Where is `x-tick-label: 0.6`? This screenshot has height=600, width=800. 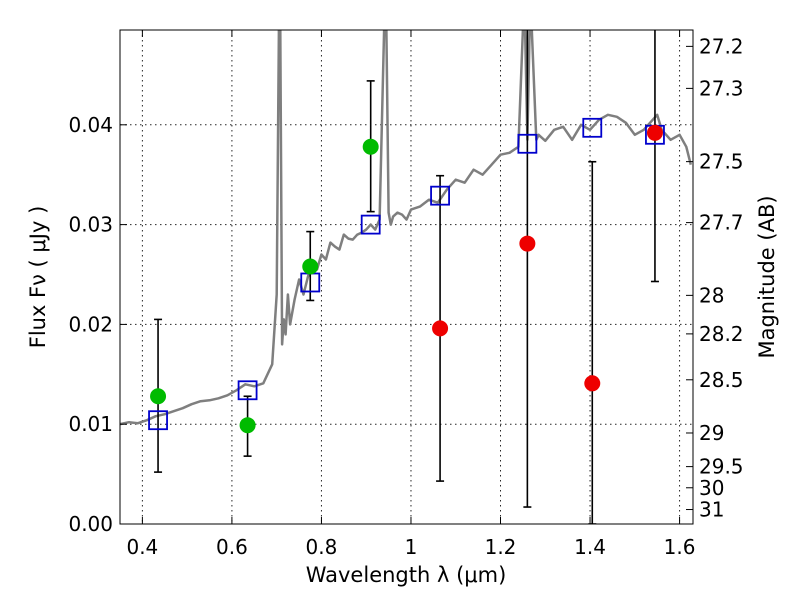 x-tick-label: 0.6 is located at coordinates (232, 547).